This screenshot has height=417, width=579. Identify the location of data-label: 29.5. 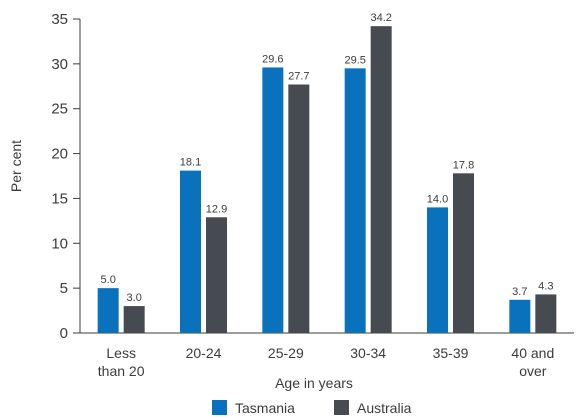
(354, 60).